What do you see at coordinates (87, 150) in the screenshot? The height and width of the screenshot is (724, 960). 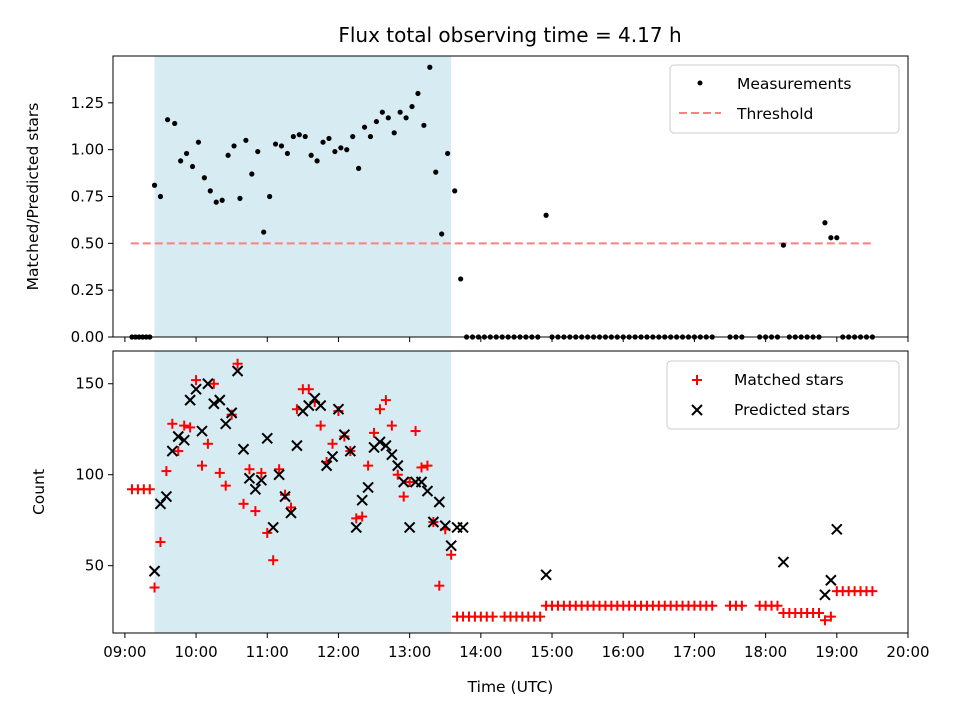 I see `y-tick-label: 1.00` at bounding box center [87, 150].